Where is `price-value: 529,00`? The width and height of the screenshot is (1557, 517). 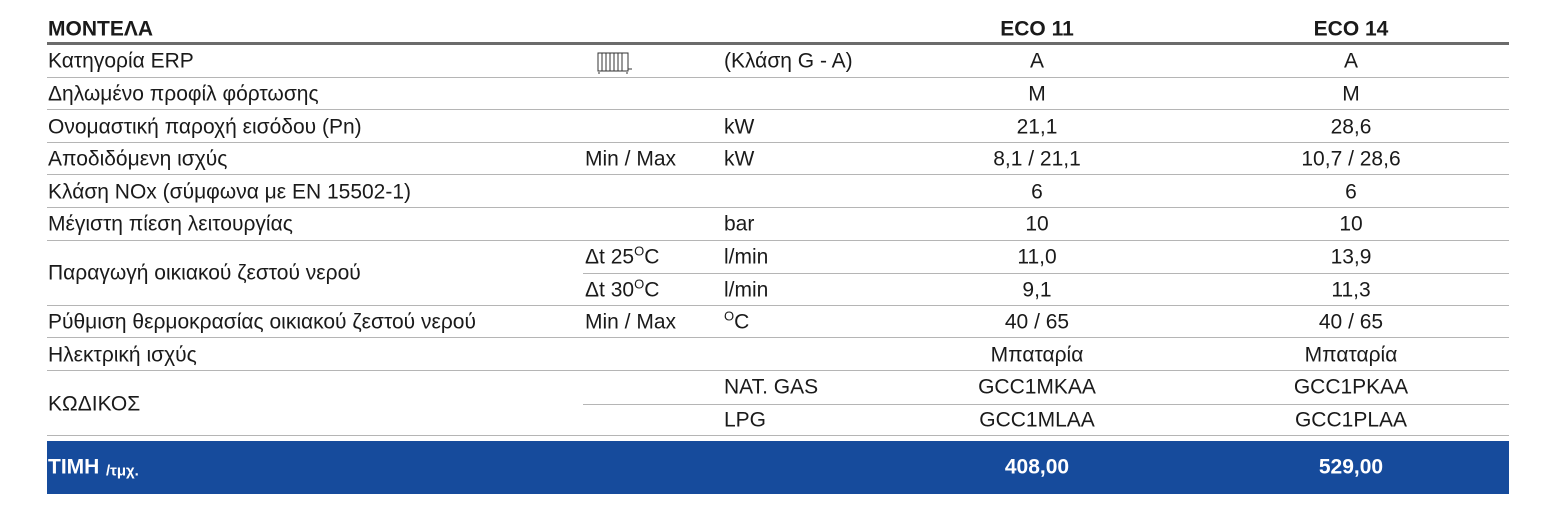 price-value: 529,00 is located at coordinates (1351, 467).